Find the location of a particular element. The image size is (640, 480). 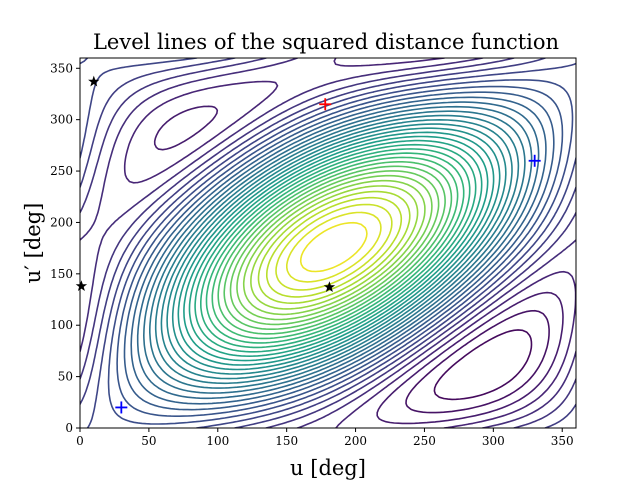

x-axis-ticks: 0 50 100 150 200 250 300 350 is located at coordinates (325, 438).